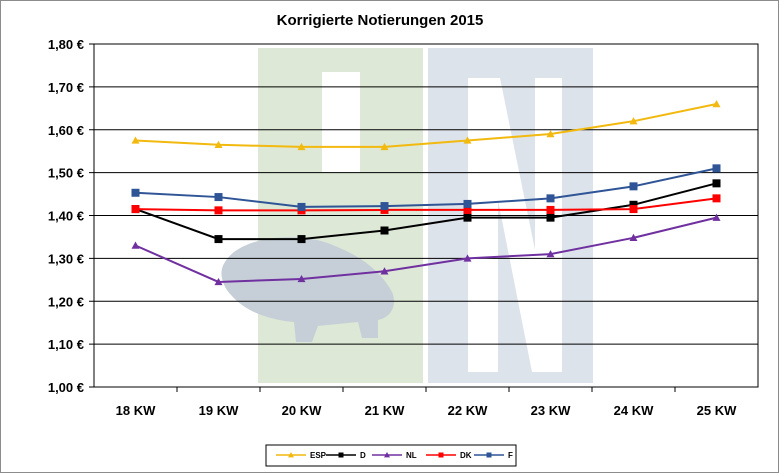 The image size is (779, 473). Describe the element at coordinates (66, 258) in the screenshot. I see `y-tick-label: 1,30 €` at that location.